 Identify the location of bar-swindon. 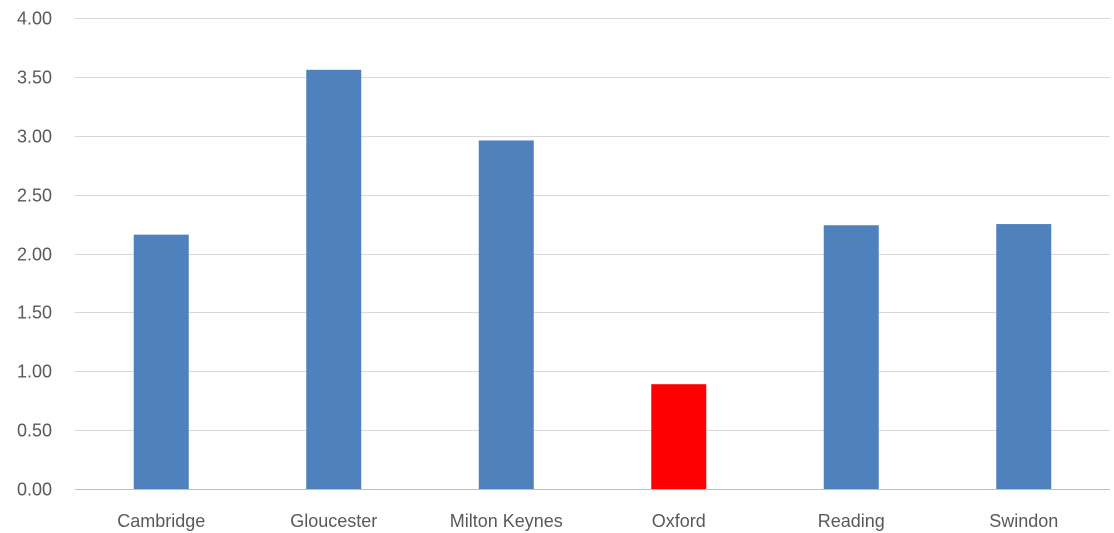
(1024, 356).